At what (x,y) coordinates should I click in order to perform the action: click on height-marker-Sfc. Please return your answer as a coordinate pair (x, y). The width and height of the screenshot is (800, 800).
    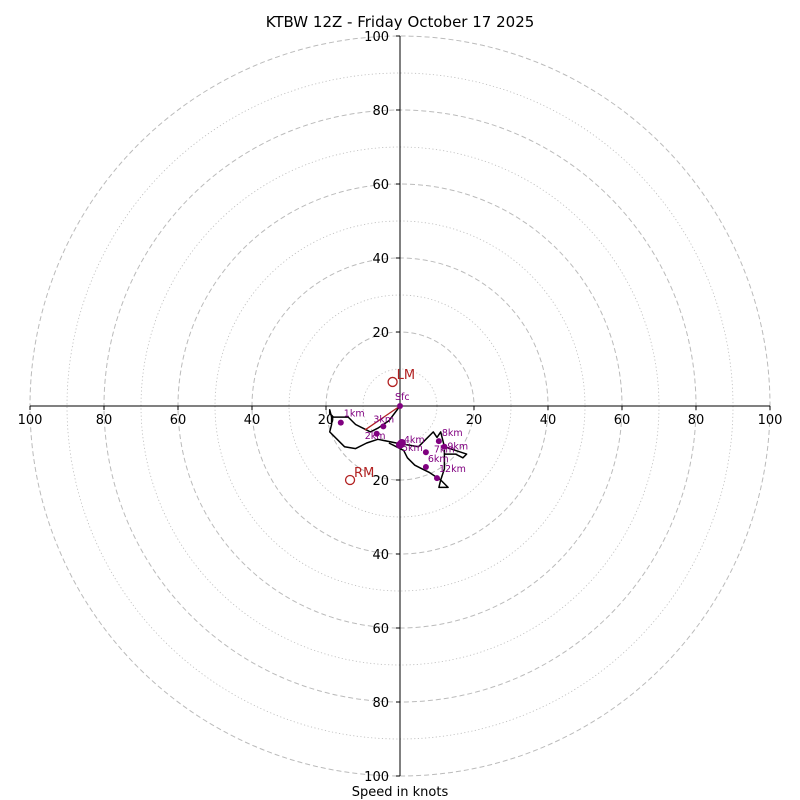
    Looking at the image, I should click on (400, 406).